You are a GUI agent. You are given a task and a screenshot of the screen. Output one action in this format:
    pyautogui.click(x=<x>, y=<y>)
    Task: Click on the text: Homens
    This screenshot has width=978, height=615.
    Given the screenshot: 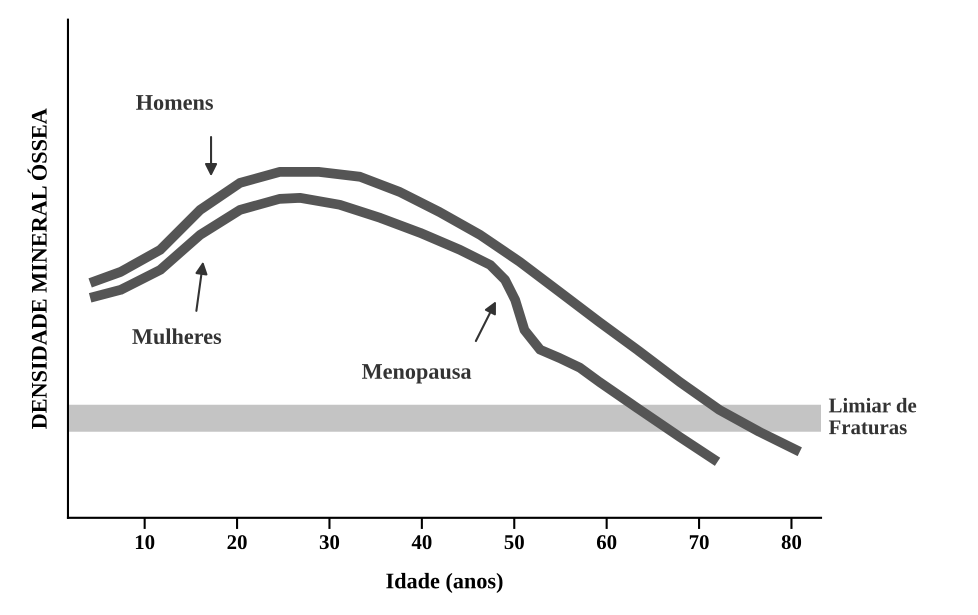 What is the action you would take?
    pyautogui.click(x=174, y=102)
    